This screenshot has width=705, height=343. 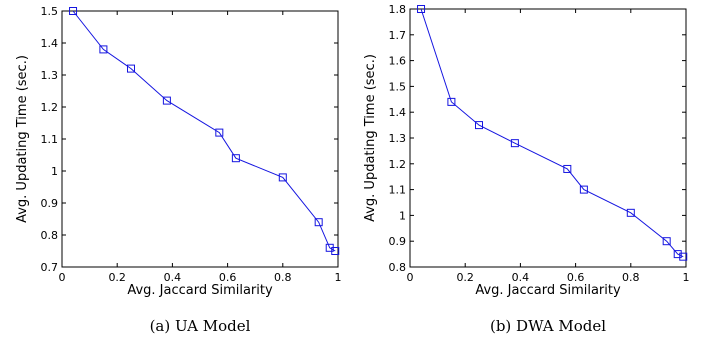 I want to click on caption-b: (b) DWA Model, so click(x=548, y=326).